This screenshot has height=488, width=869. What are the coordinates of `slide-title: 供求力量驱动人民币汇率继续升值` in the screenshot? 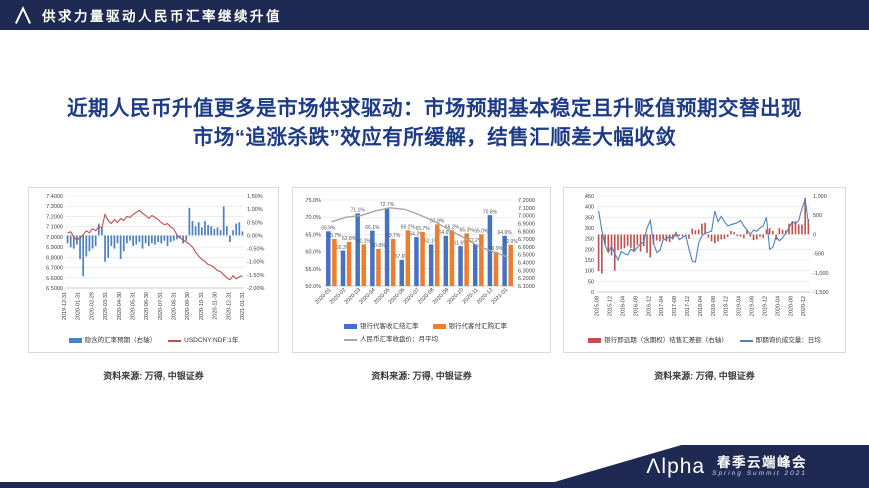 It's located at (162, 16).